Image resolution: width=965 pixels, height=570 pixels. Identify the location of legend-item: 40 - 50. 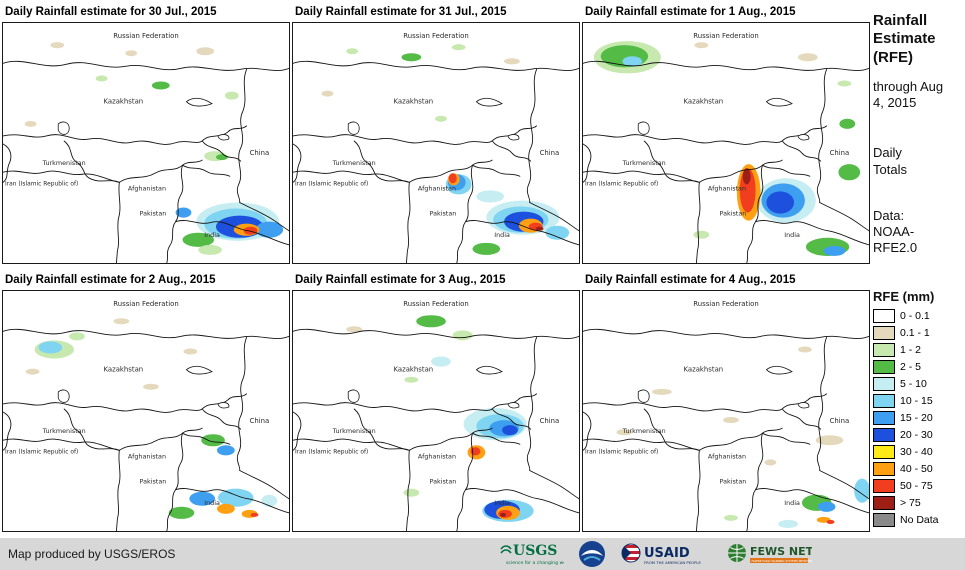
(918, 468).